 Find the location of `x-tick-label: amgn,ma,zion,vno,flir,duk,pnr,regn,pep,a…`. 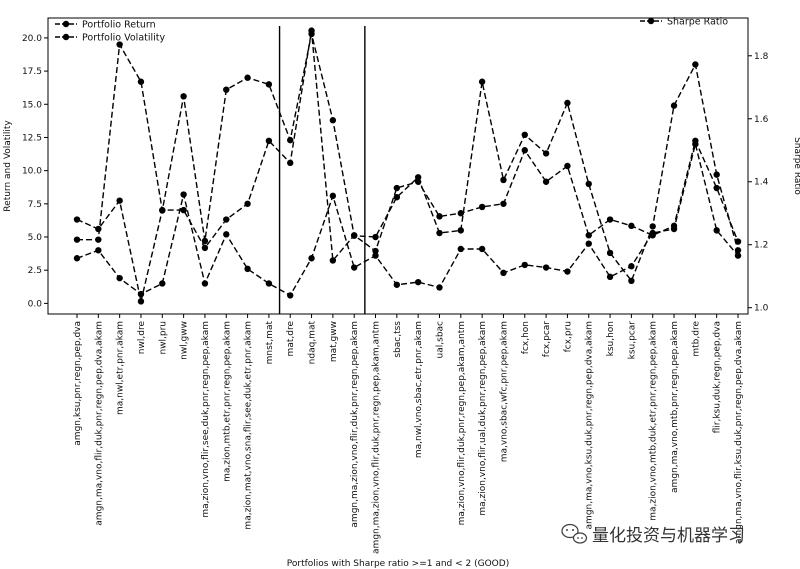

x-tick-label: amgn,ma,zion,vno,flir,duk,pnr,regn,pep,a… is located at coordinates (377, 437).